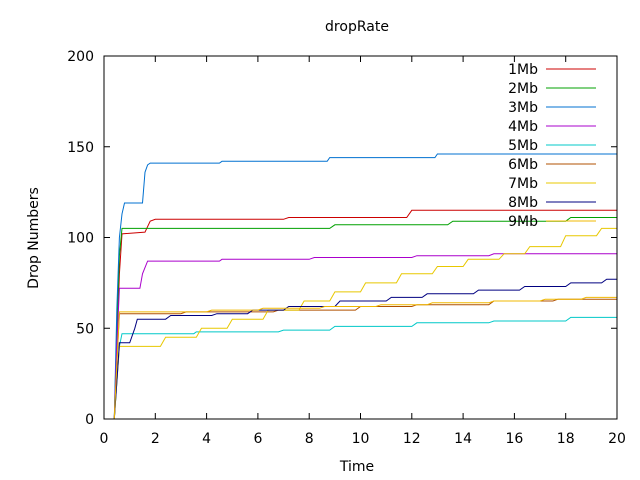 Image resolution: width=640 pixels, height=480 pixels. I want to click on legend-label-8Mb: 8Mb, so click(523, 203).